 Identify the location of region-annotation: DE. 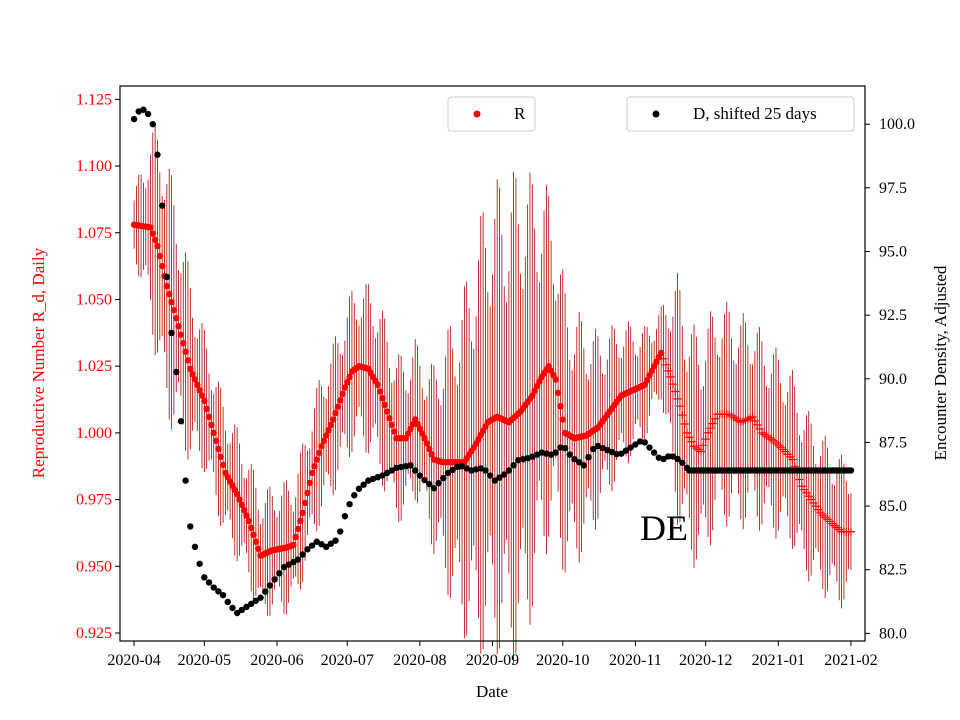
(664, 528).